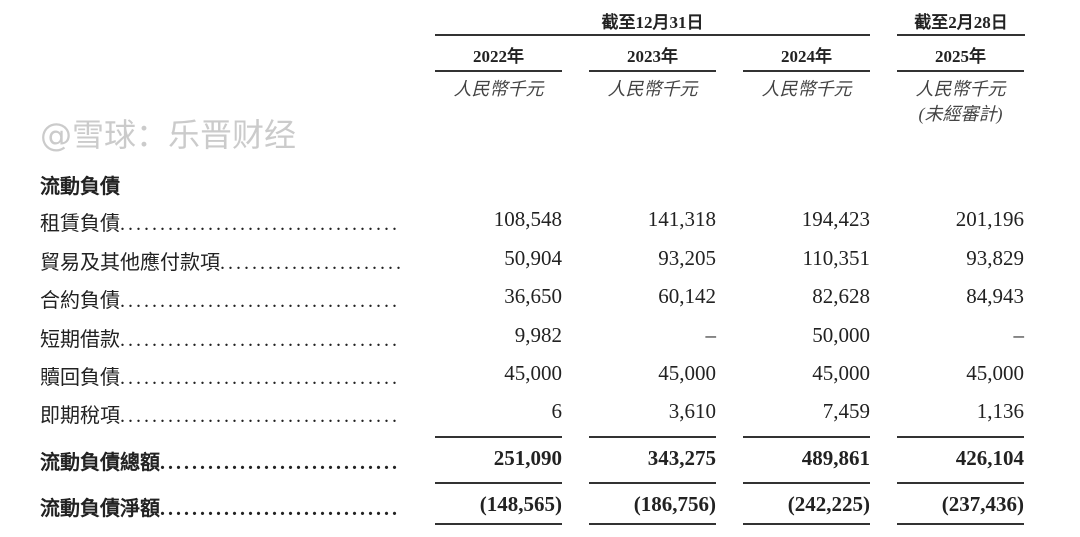 This screenshot has width=1080, height=537. What do you see at coordinates (527, 458) in the screenshot?
I see `cell-value: 251,090` at bounding box center [527, 458].